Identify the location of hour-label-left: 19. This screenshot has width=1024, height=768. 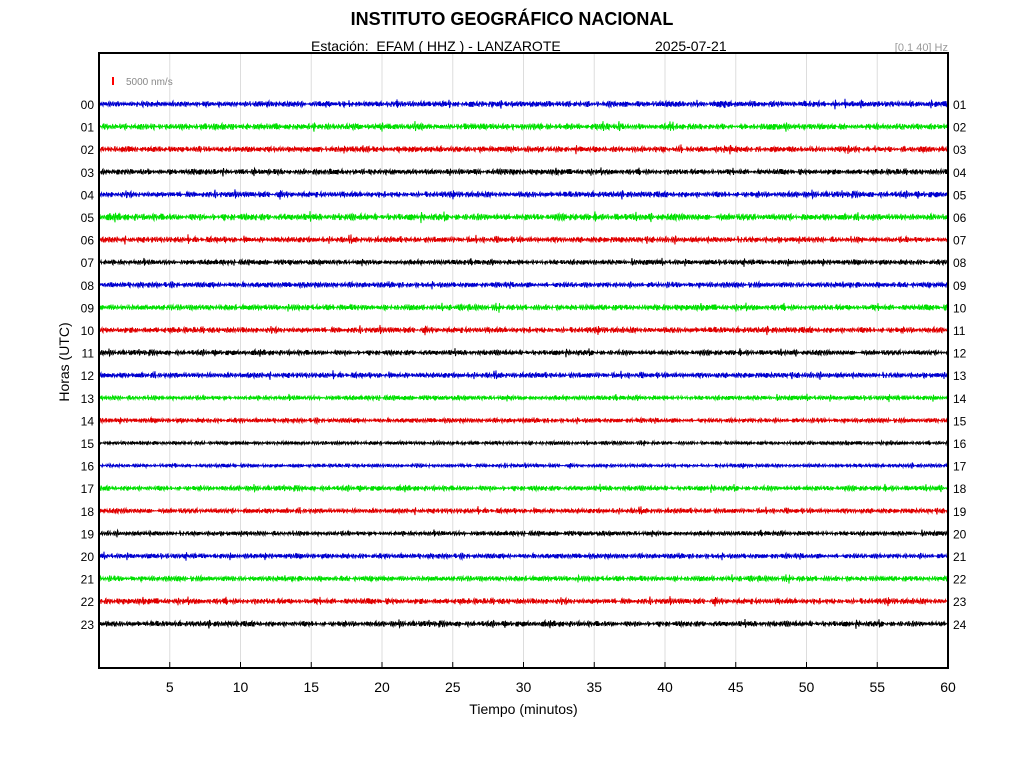
(88, 534).